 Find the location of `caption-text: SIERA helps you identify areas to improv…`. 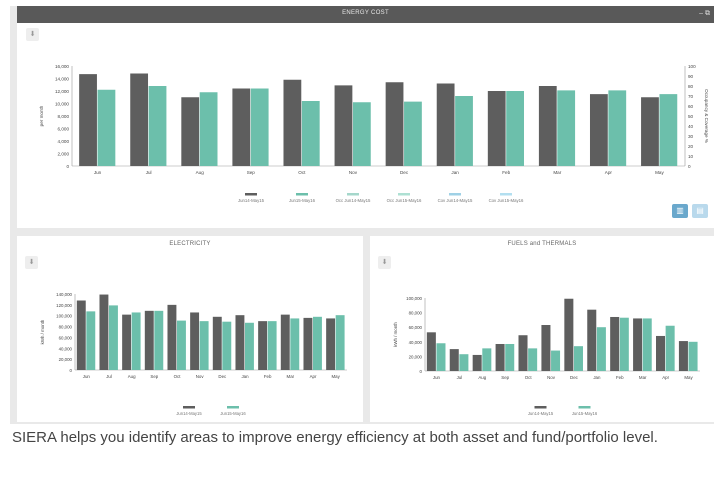

caption-text: SIERA helps you identify areas to improv… is located at coordinates (335, 437).